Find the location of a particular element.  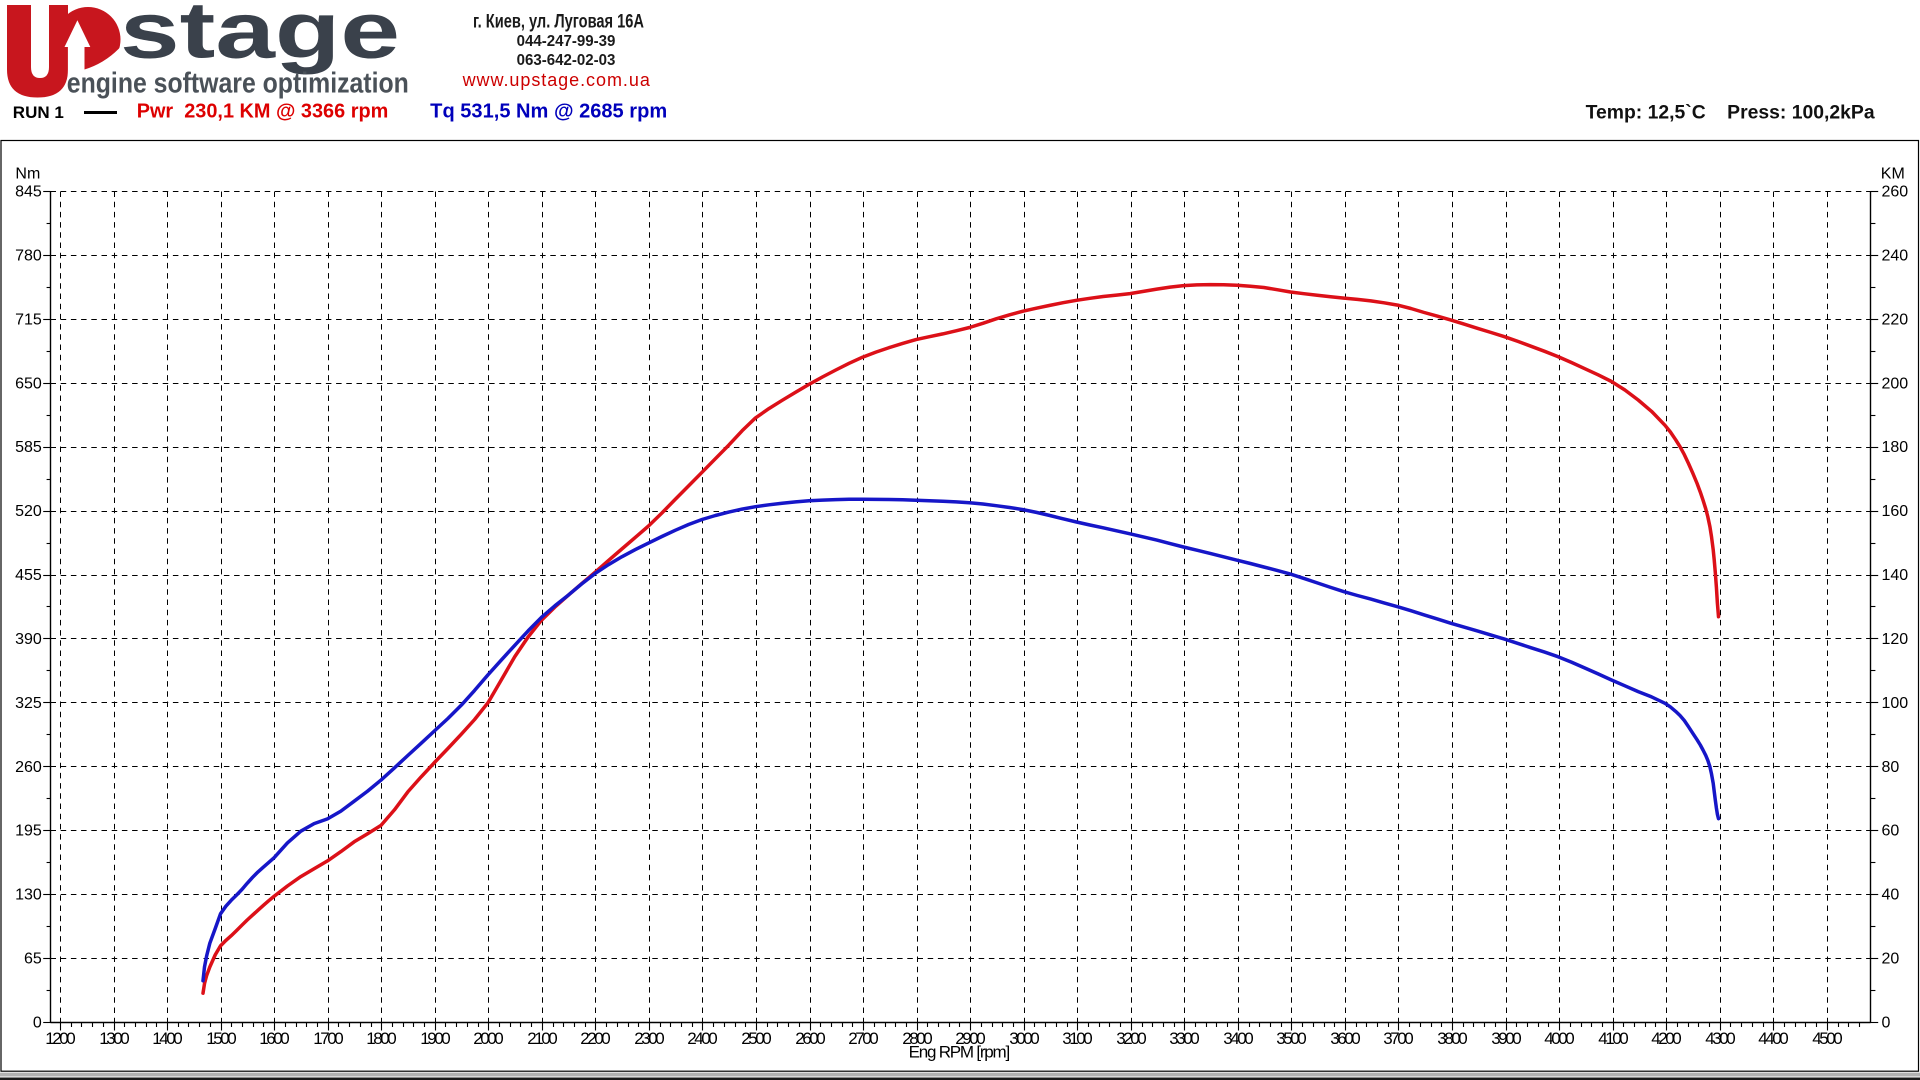

svg-text: 120 is located at coordinates (1895, 639).